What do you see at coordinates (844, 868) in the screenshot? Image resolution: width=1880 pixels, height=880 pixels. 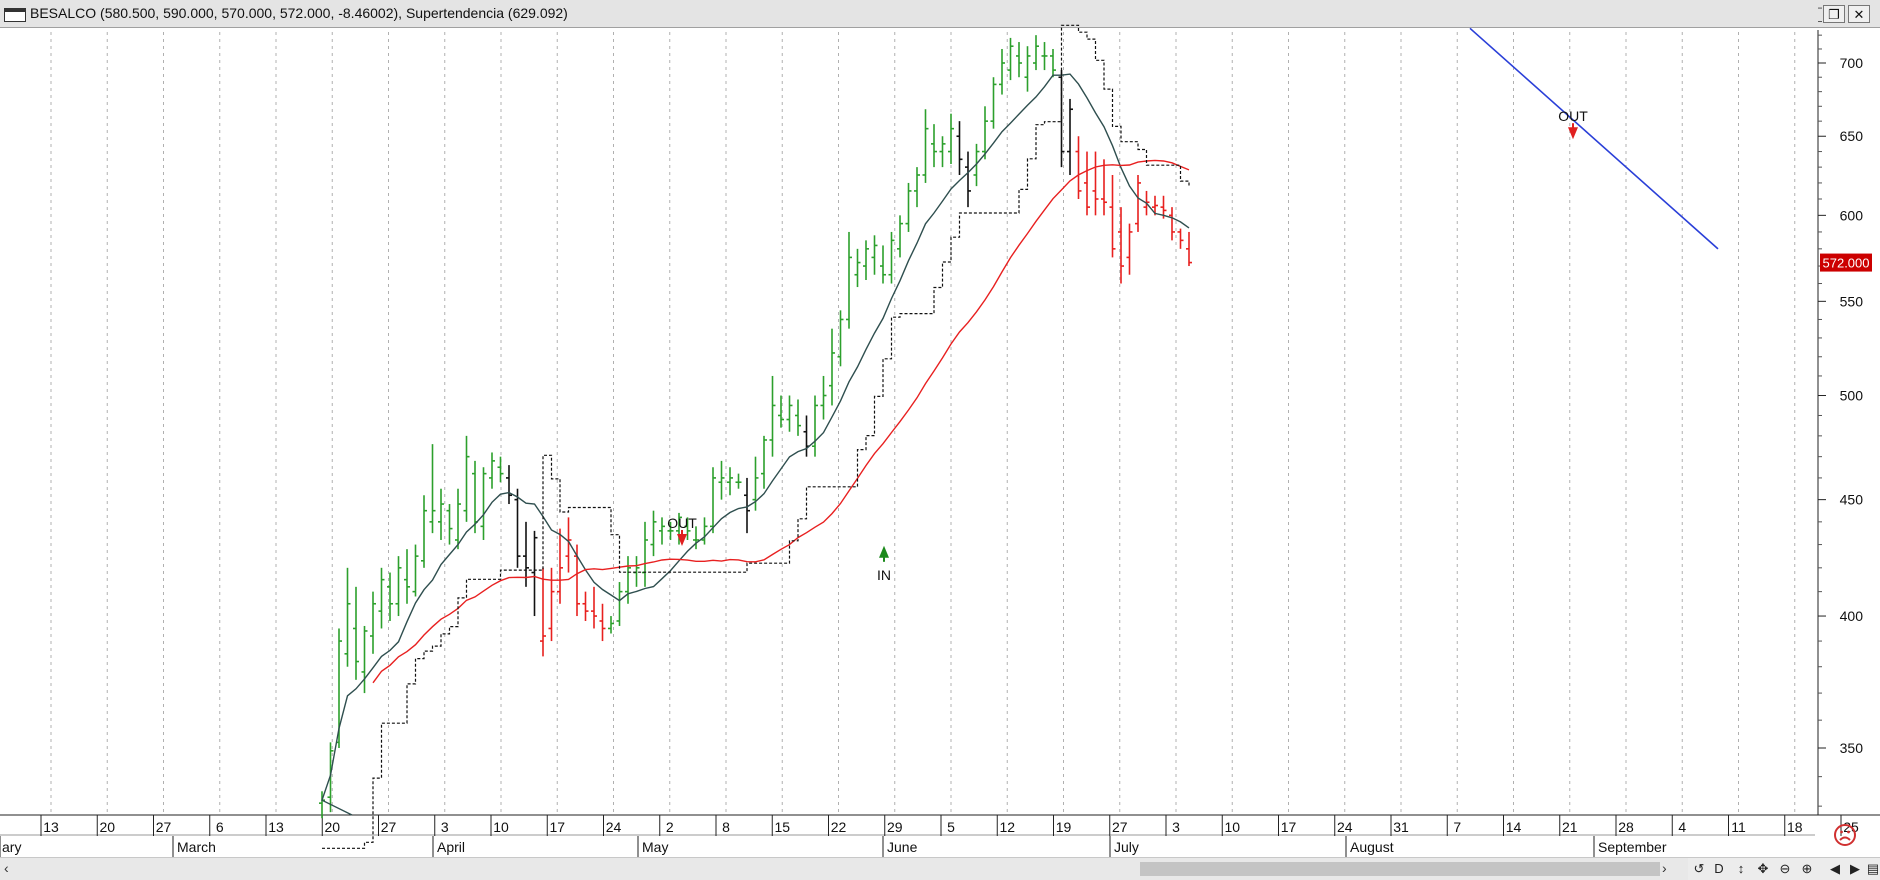 I see `horizontal-scrollbar: ‹ ›` at bounding box center [844, 868].